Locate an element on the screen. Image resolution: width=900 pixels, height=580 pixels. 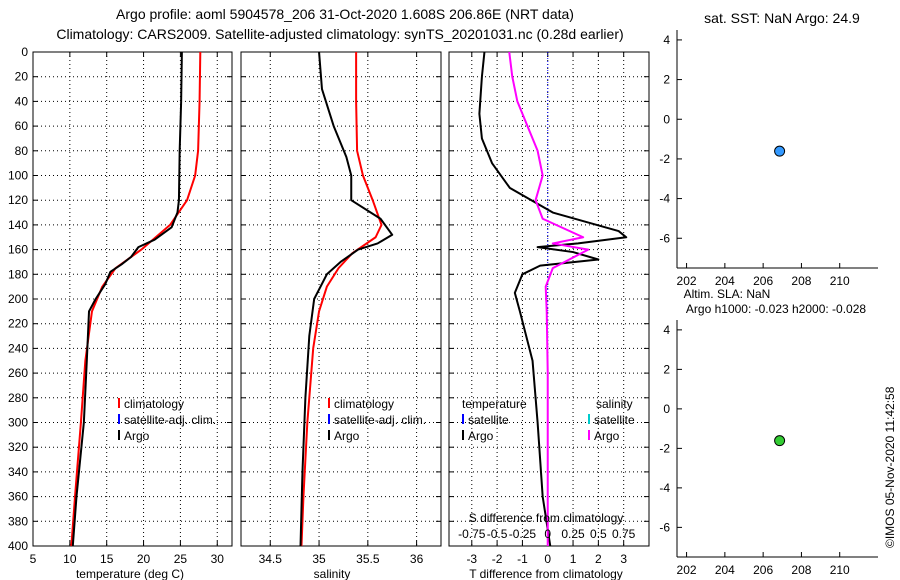
x-tick-label: 3 is located at coordinates (623, 559).